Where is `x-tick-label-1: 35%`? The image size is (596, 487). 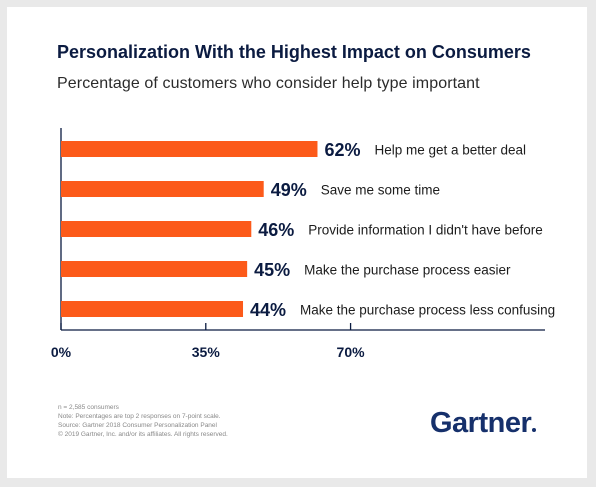 x-tick-label-1: 35% is located at coordinates (206, 352).